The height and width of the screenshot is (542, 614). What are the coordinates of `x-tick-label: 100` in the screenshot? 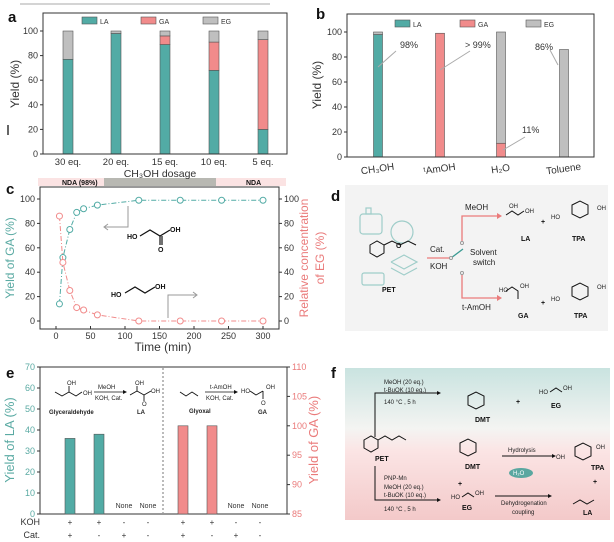 It's located at (124, 336).